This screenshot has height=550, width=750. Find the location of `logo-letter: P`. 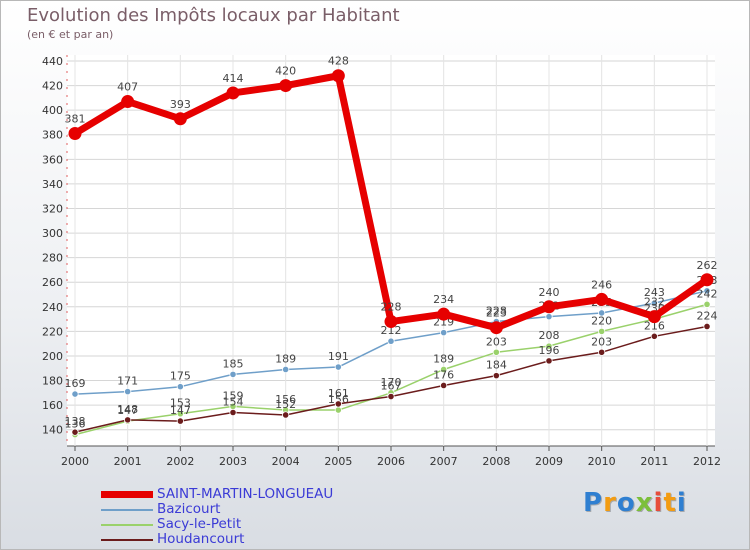

logo-letter: P is located at coordinates (593, 503).